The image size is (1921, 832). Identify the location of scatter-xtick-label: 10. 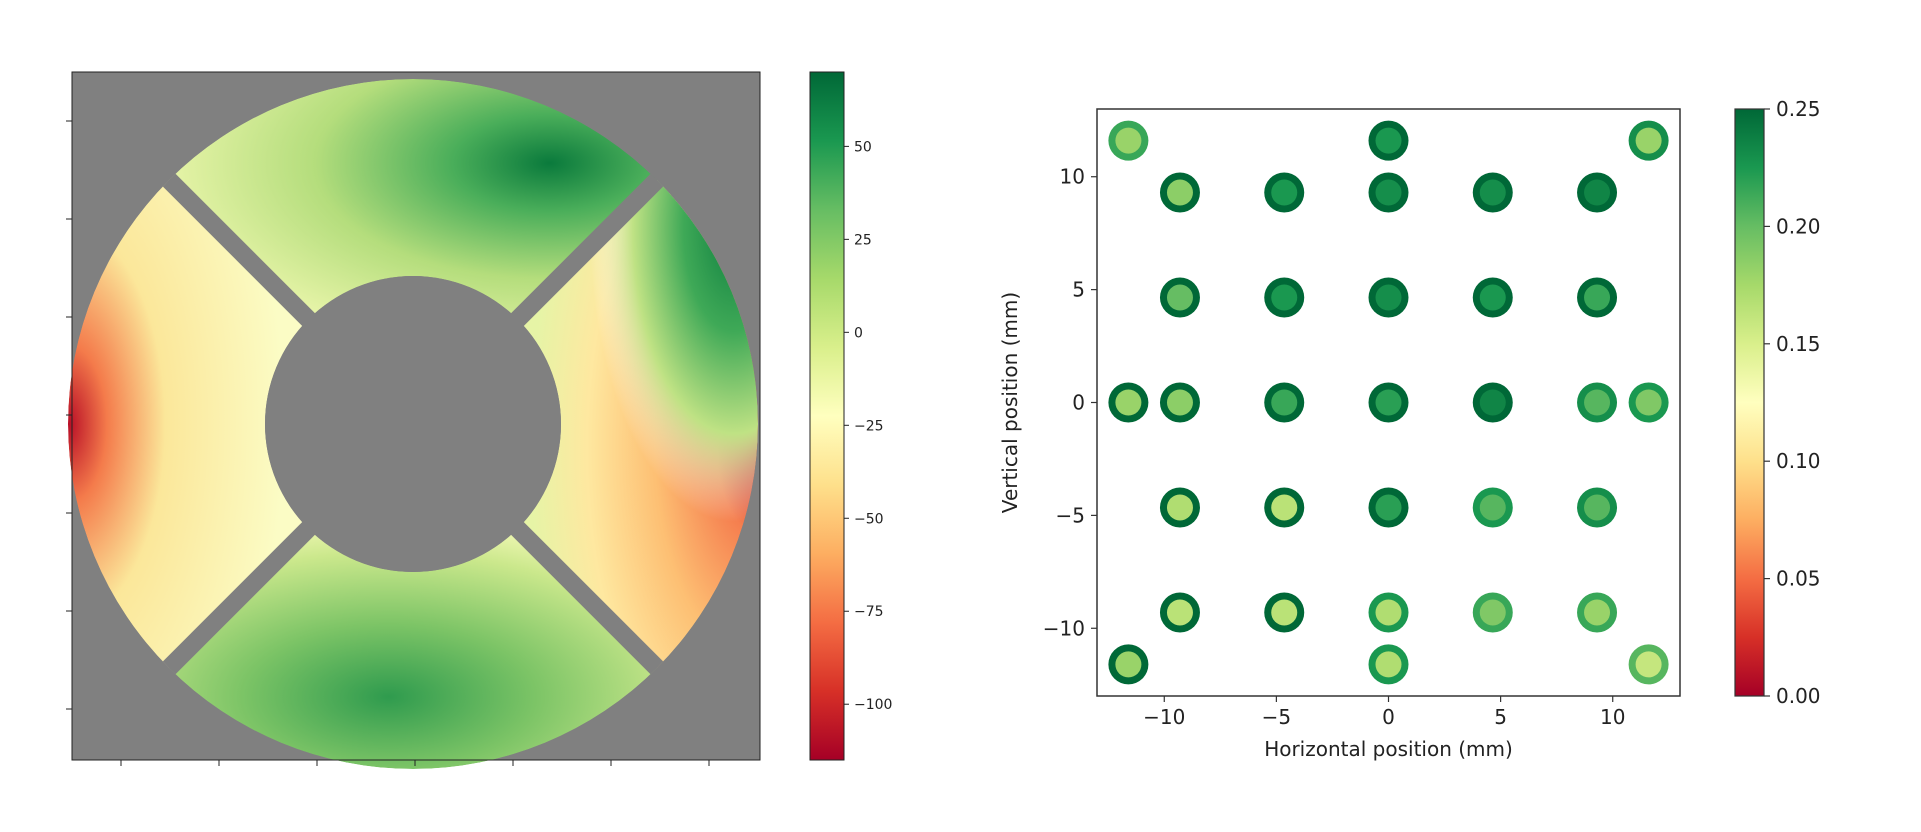
(1612, 717).